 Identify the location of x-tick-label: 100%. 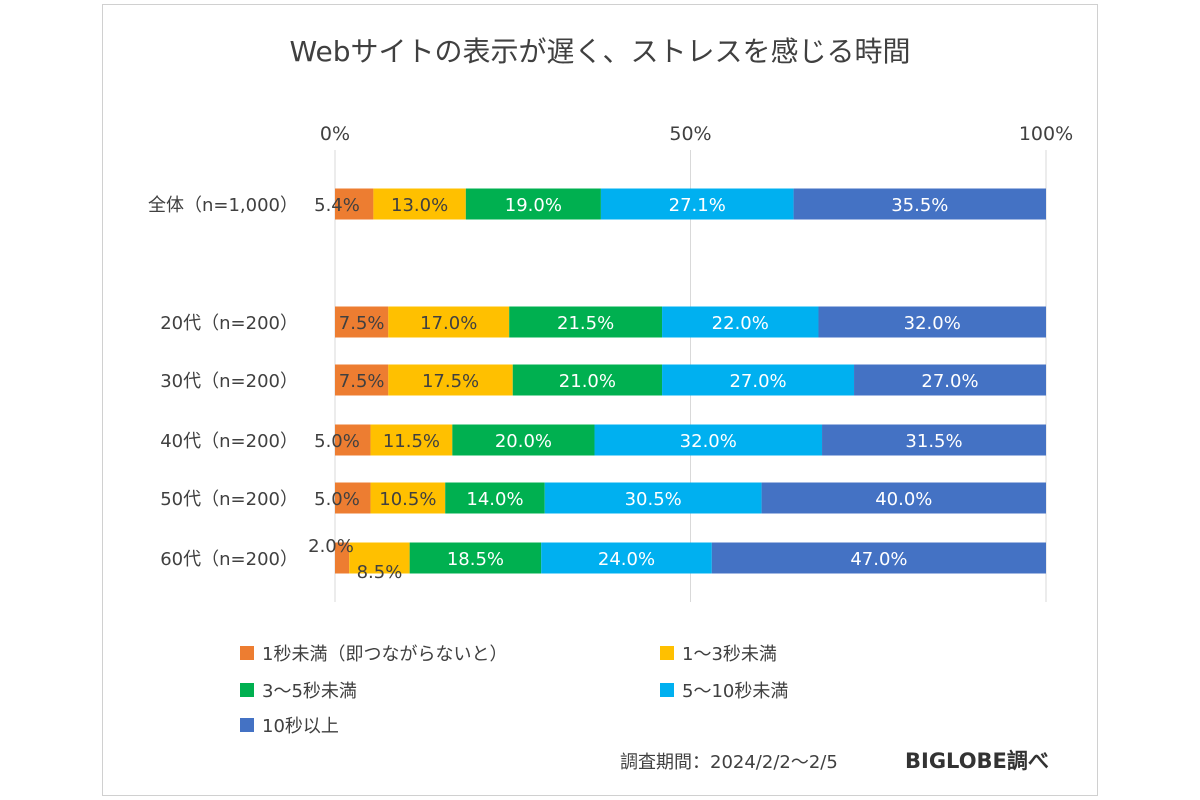
(1046, 134).